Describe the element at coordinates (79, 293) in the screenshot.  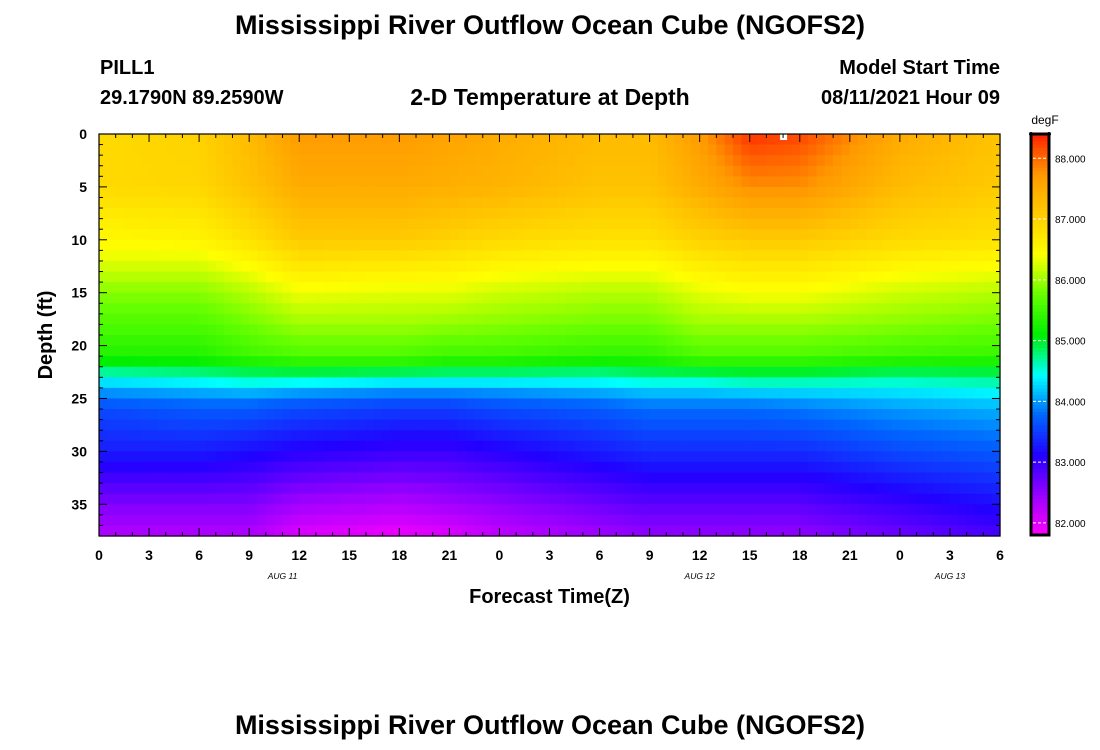
I see `y-tick-label: 15` at that location.